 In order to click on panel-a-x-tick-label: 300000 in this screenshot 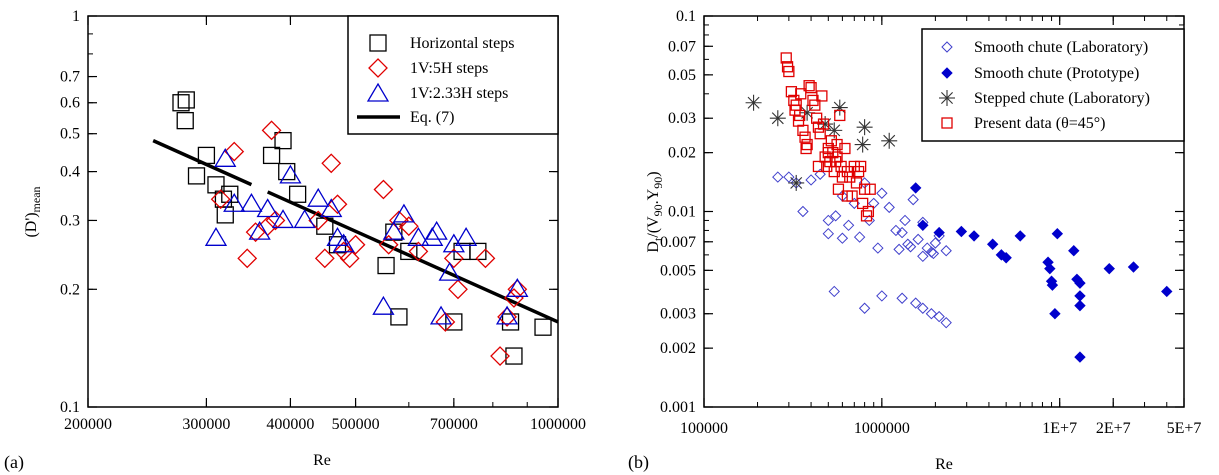, I will do `click(206, 424)`.